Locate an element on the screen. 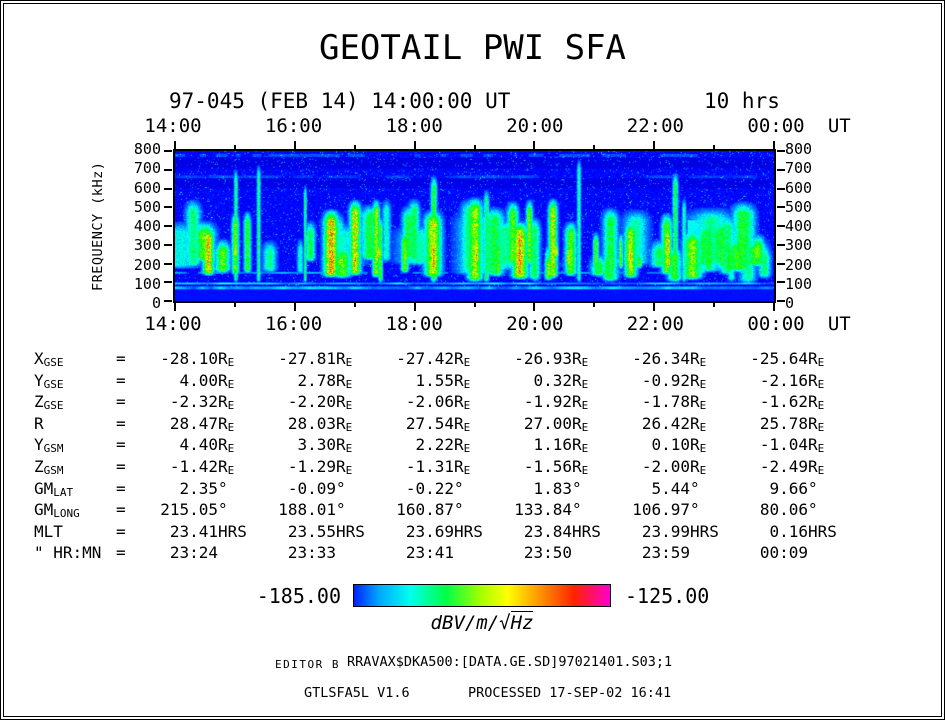 This screenshot has width=945, height=720. ephemeris-value-number: -1.62 is located at coordinates (783, 402).